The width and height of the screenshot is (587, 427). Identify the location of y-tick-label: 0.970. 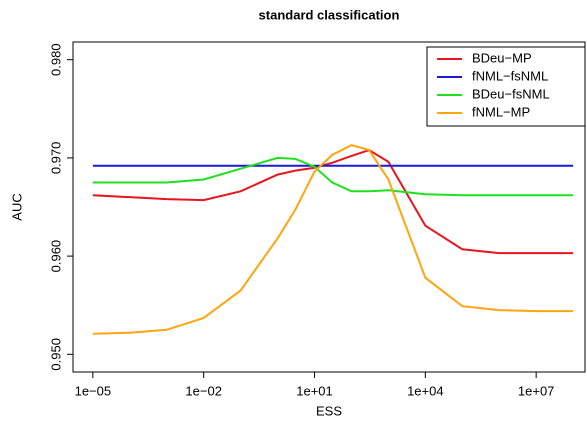
(55, 158).